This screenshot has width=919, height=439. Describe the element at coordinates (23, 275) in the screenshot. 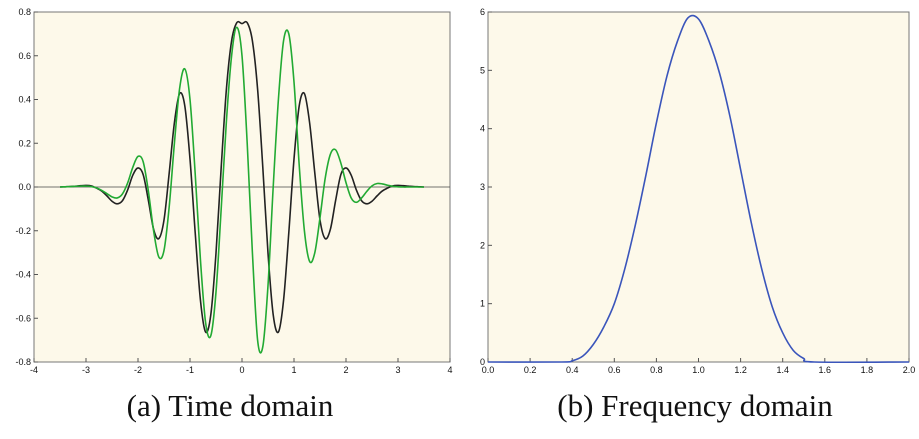

I see `y-tick-label: -0.4` at that location.